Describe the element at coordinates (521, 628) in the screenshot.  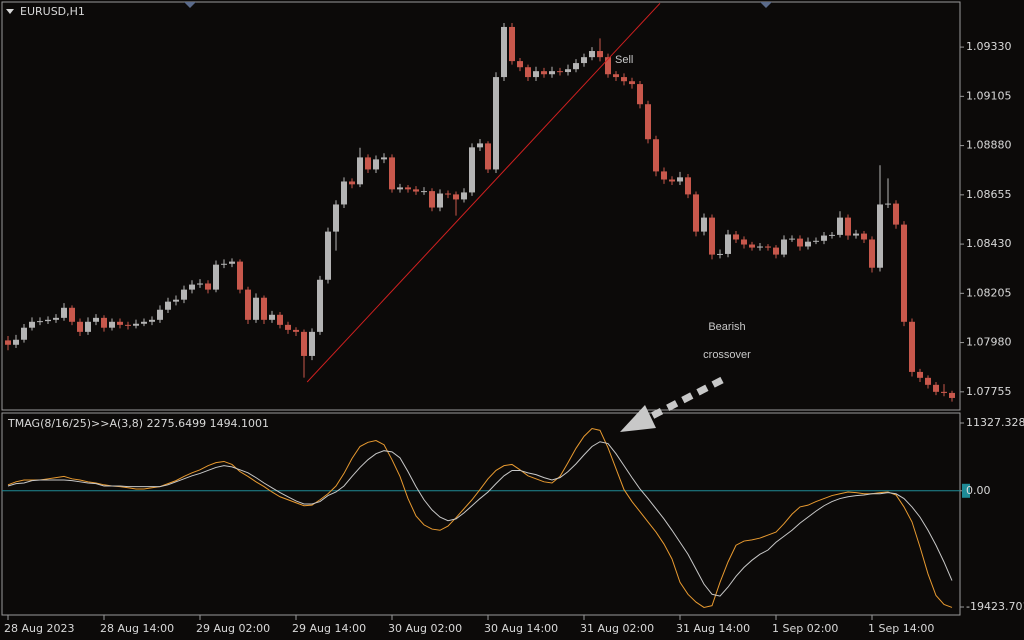
I see `x-tick-label: 30 Aug 14:00` at that location.